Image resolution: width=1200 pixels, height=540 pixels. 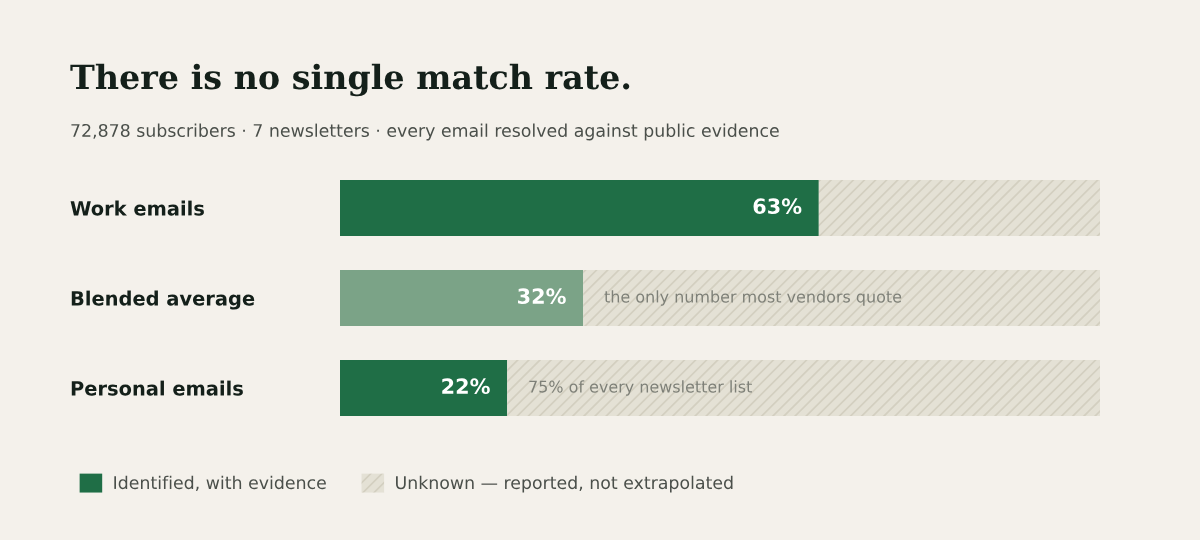 I want to click on legend-label: Identified, with evidence, so click(x=220, y=483).